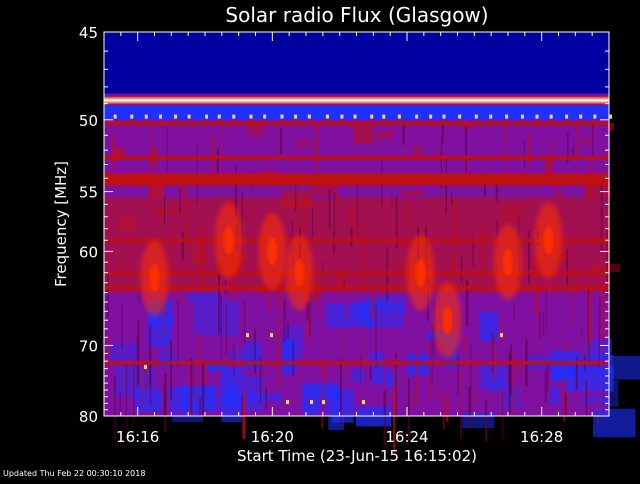 The image size is (640, 484). Describe the element at coordinates (541, 437) in the screenshot. I see `x-tick-label: 16:28` at that location.